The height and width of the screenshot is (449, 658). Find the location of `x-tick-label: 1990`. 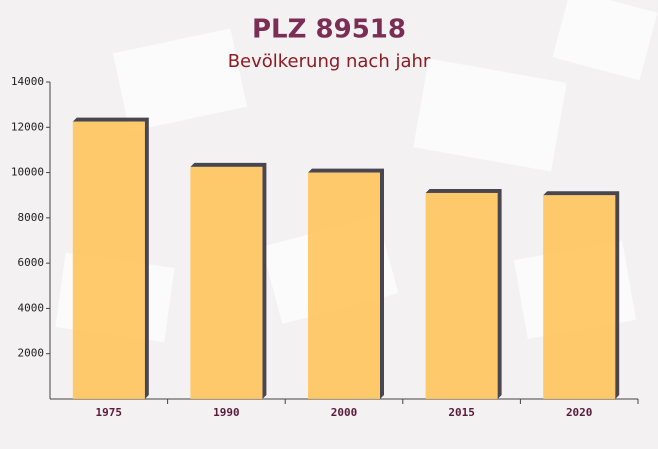

x-tick-label: 1990 is located at coordinates (226, 412).